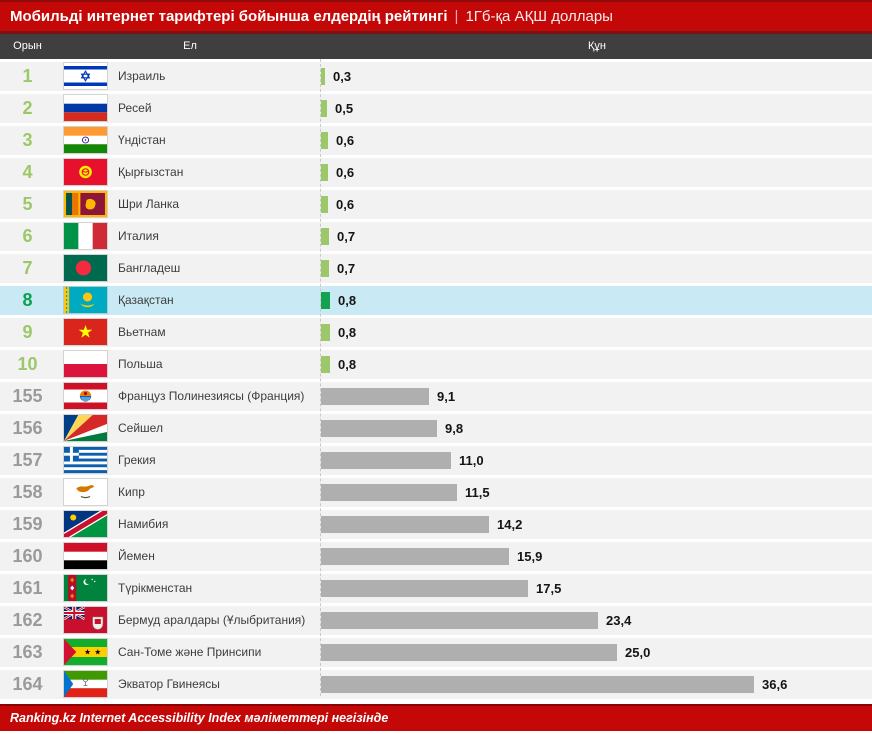 The image size is (872, 734). I want to click on cost-value-label: 9,8, so click(454, 428).